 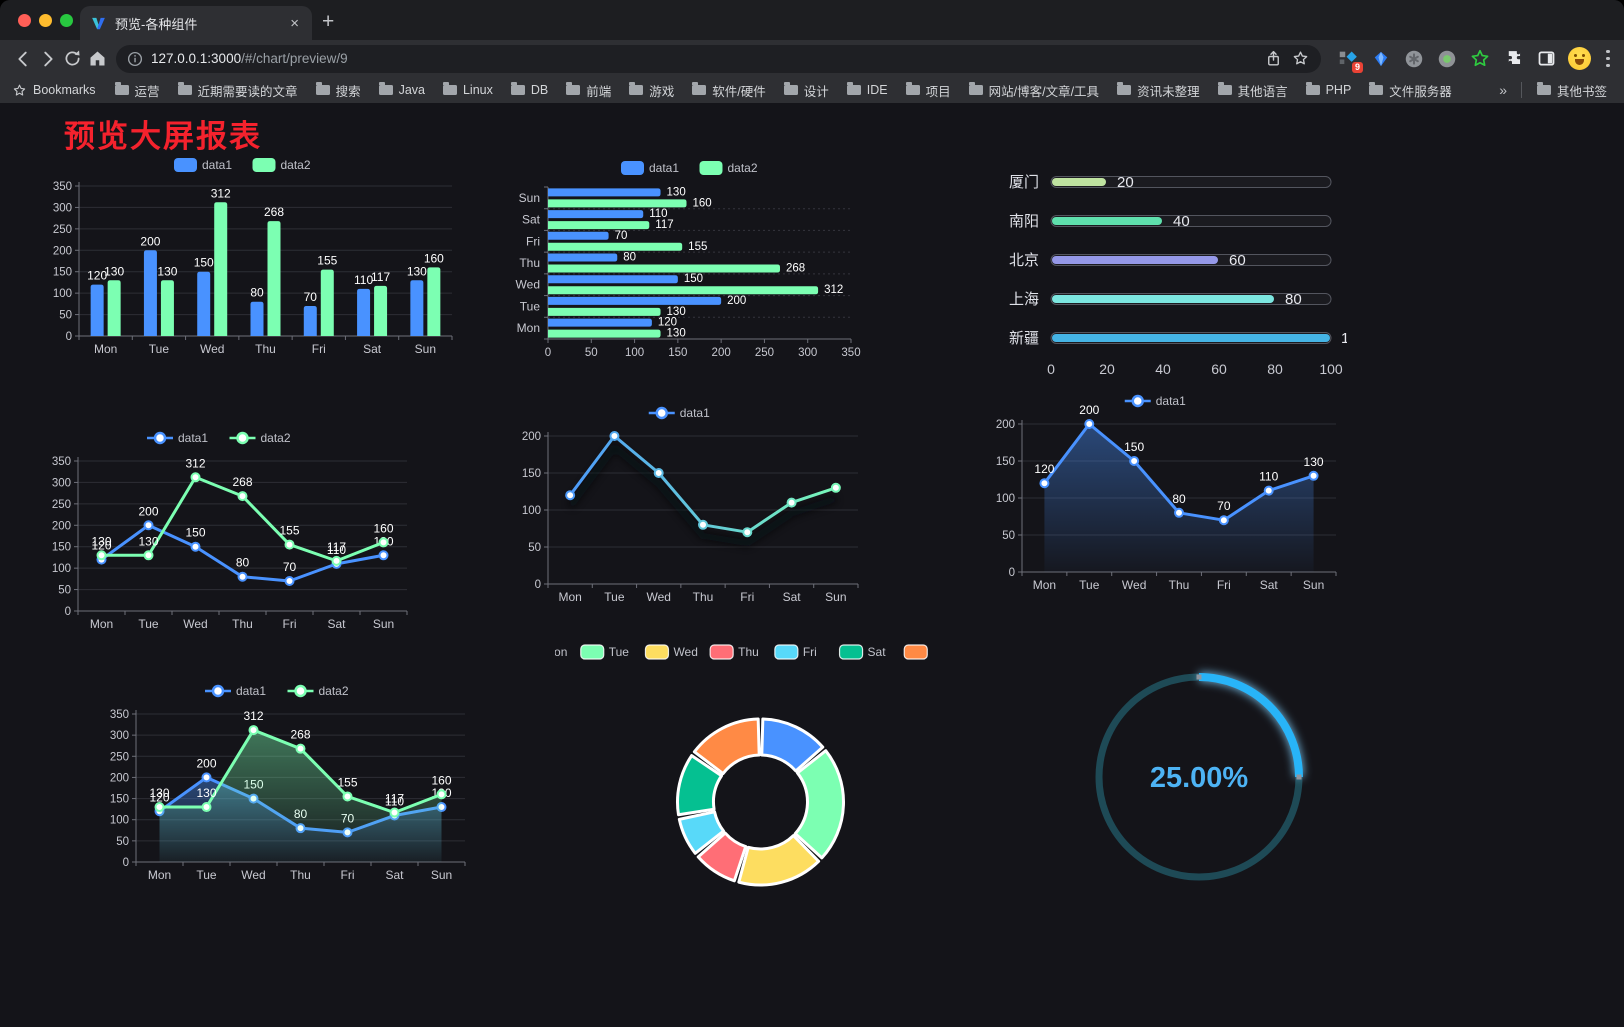 What do you see at coordinates (806, 90) in the screenshot?
I see `bookmark-folder: 设计` at bounding box center [806, 90].